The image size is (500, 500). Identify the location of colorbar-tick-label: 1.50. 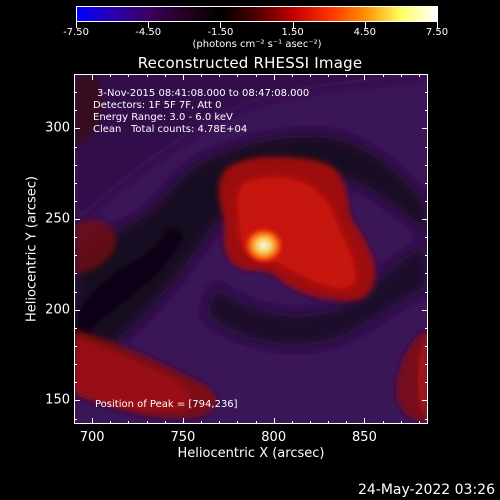
(292, 32).